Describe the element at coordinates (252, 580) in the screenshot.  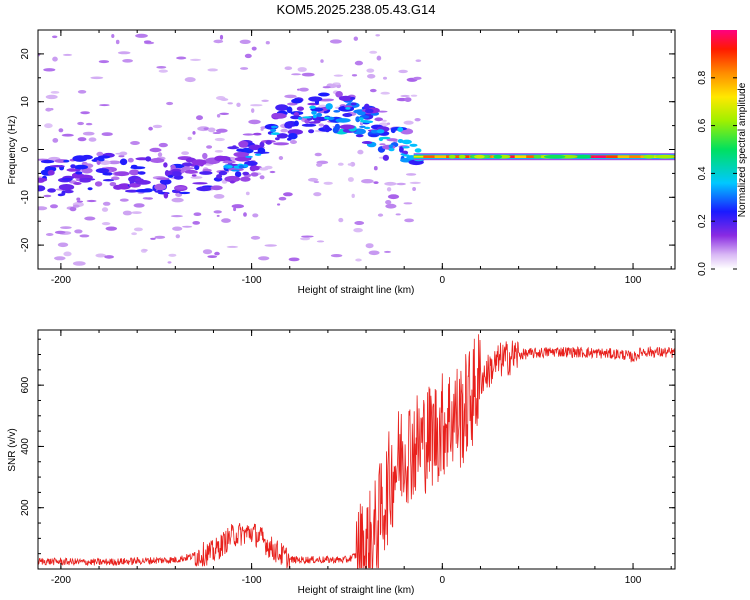
I see `snr-xtick-label: -100` at that location.